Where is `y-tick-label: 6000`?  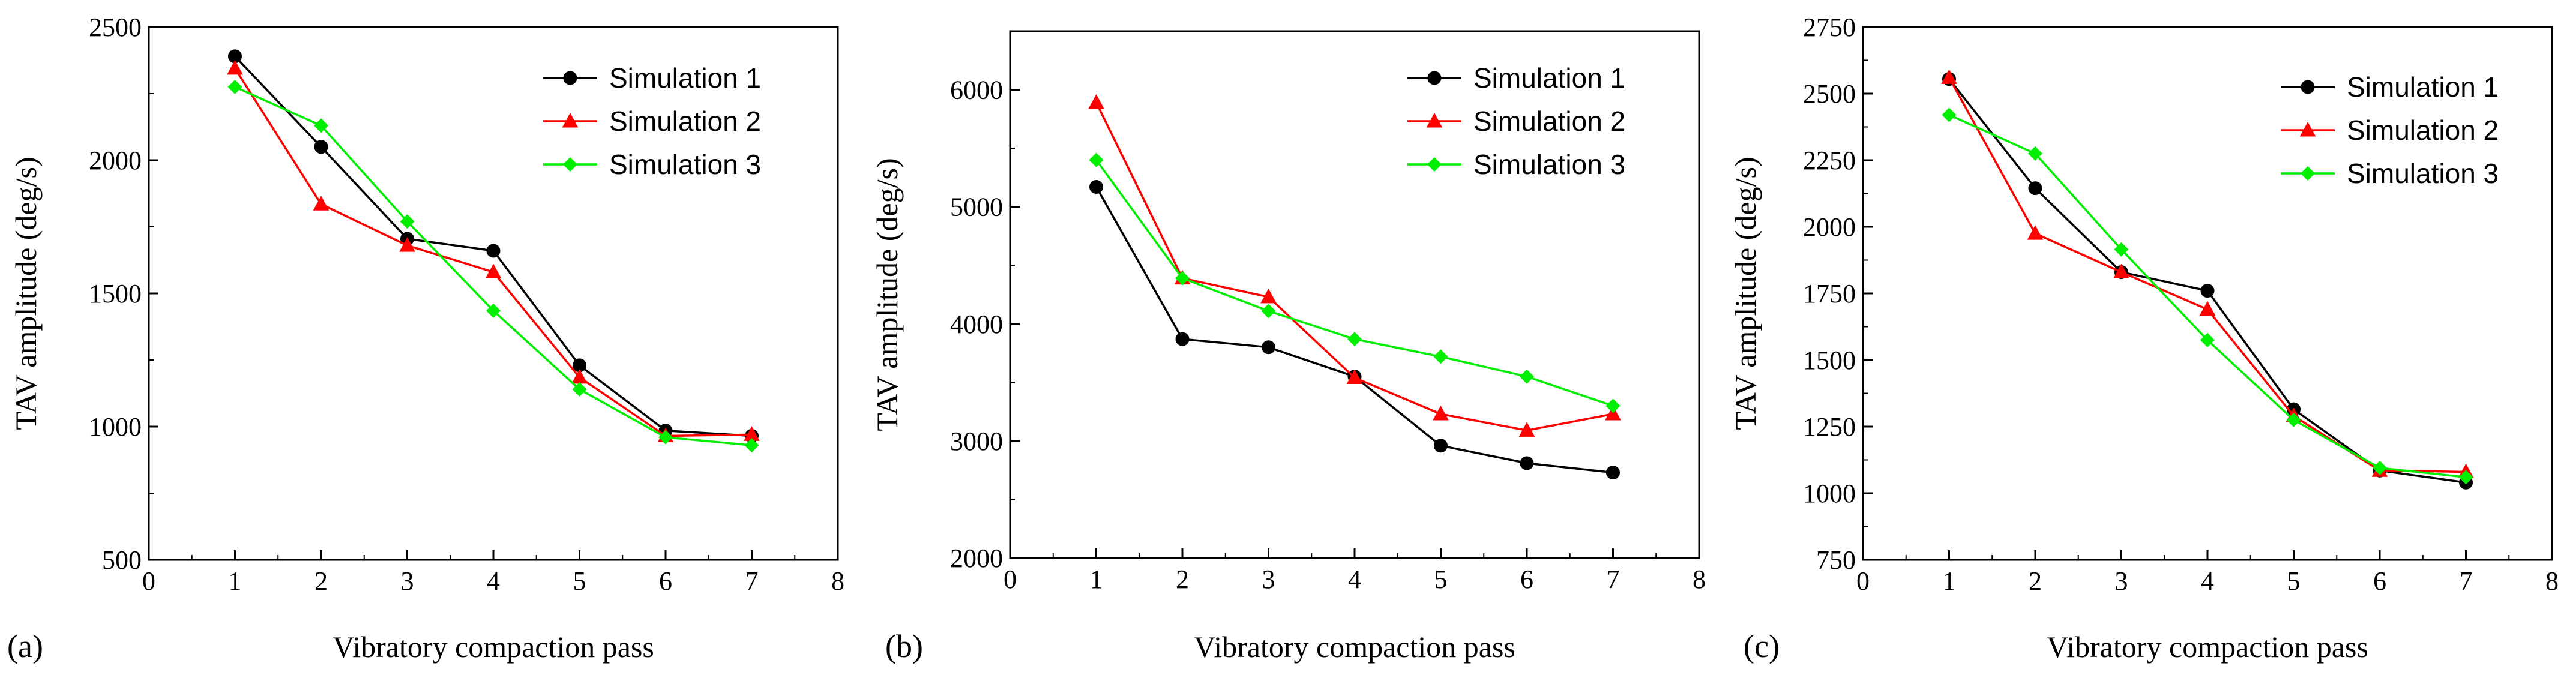 y-tick-label: 6000 is located at coordinates (976, 90).